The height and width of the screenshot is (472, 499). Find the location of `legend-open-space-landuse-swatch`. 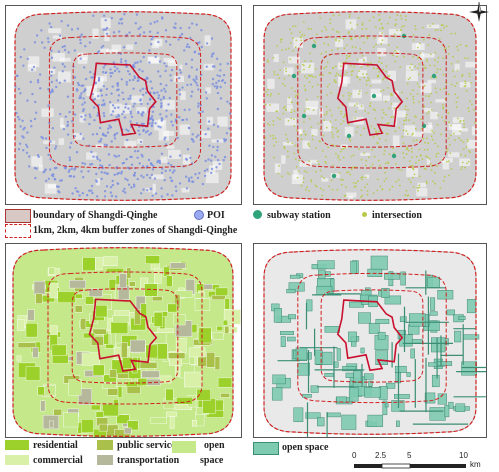

legend-open-space-landuse-swatch is located at coordinates (184, 447).